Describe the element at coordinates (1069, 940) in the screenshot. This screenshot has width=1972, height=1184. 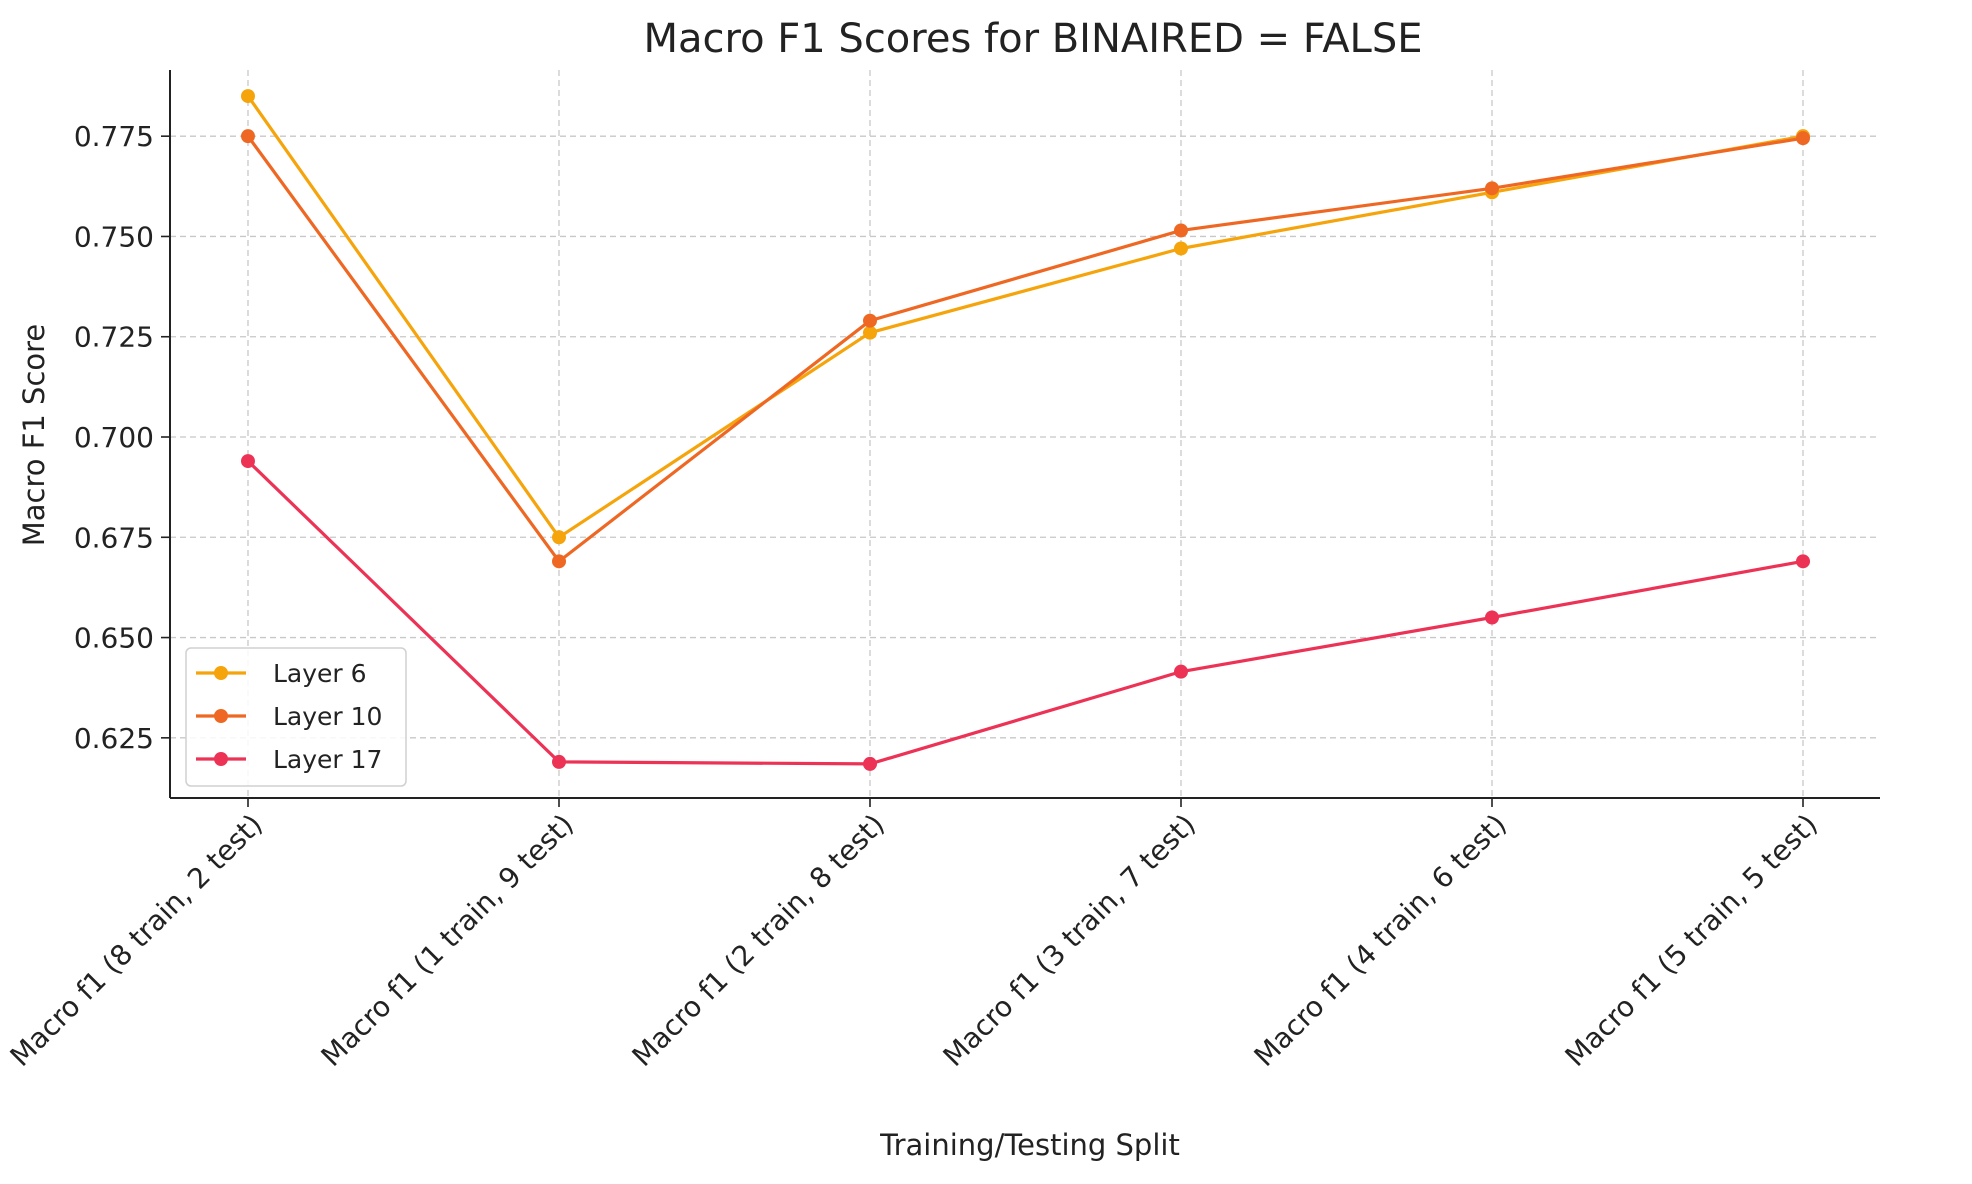
I see `x-tick-label: Macro f1 (3 train, 7 test)` at that location.